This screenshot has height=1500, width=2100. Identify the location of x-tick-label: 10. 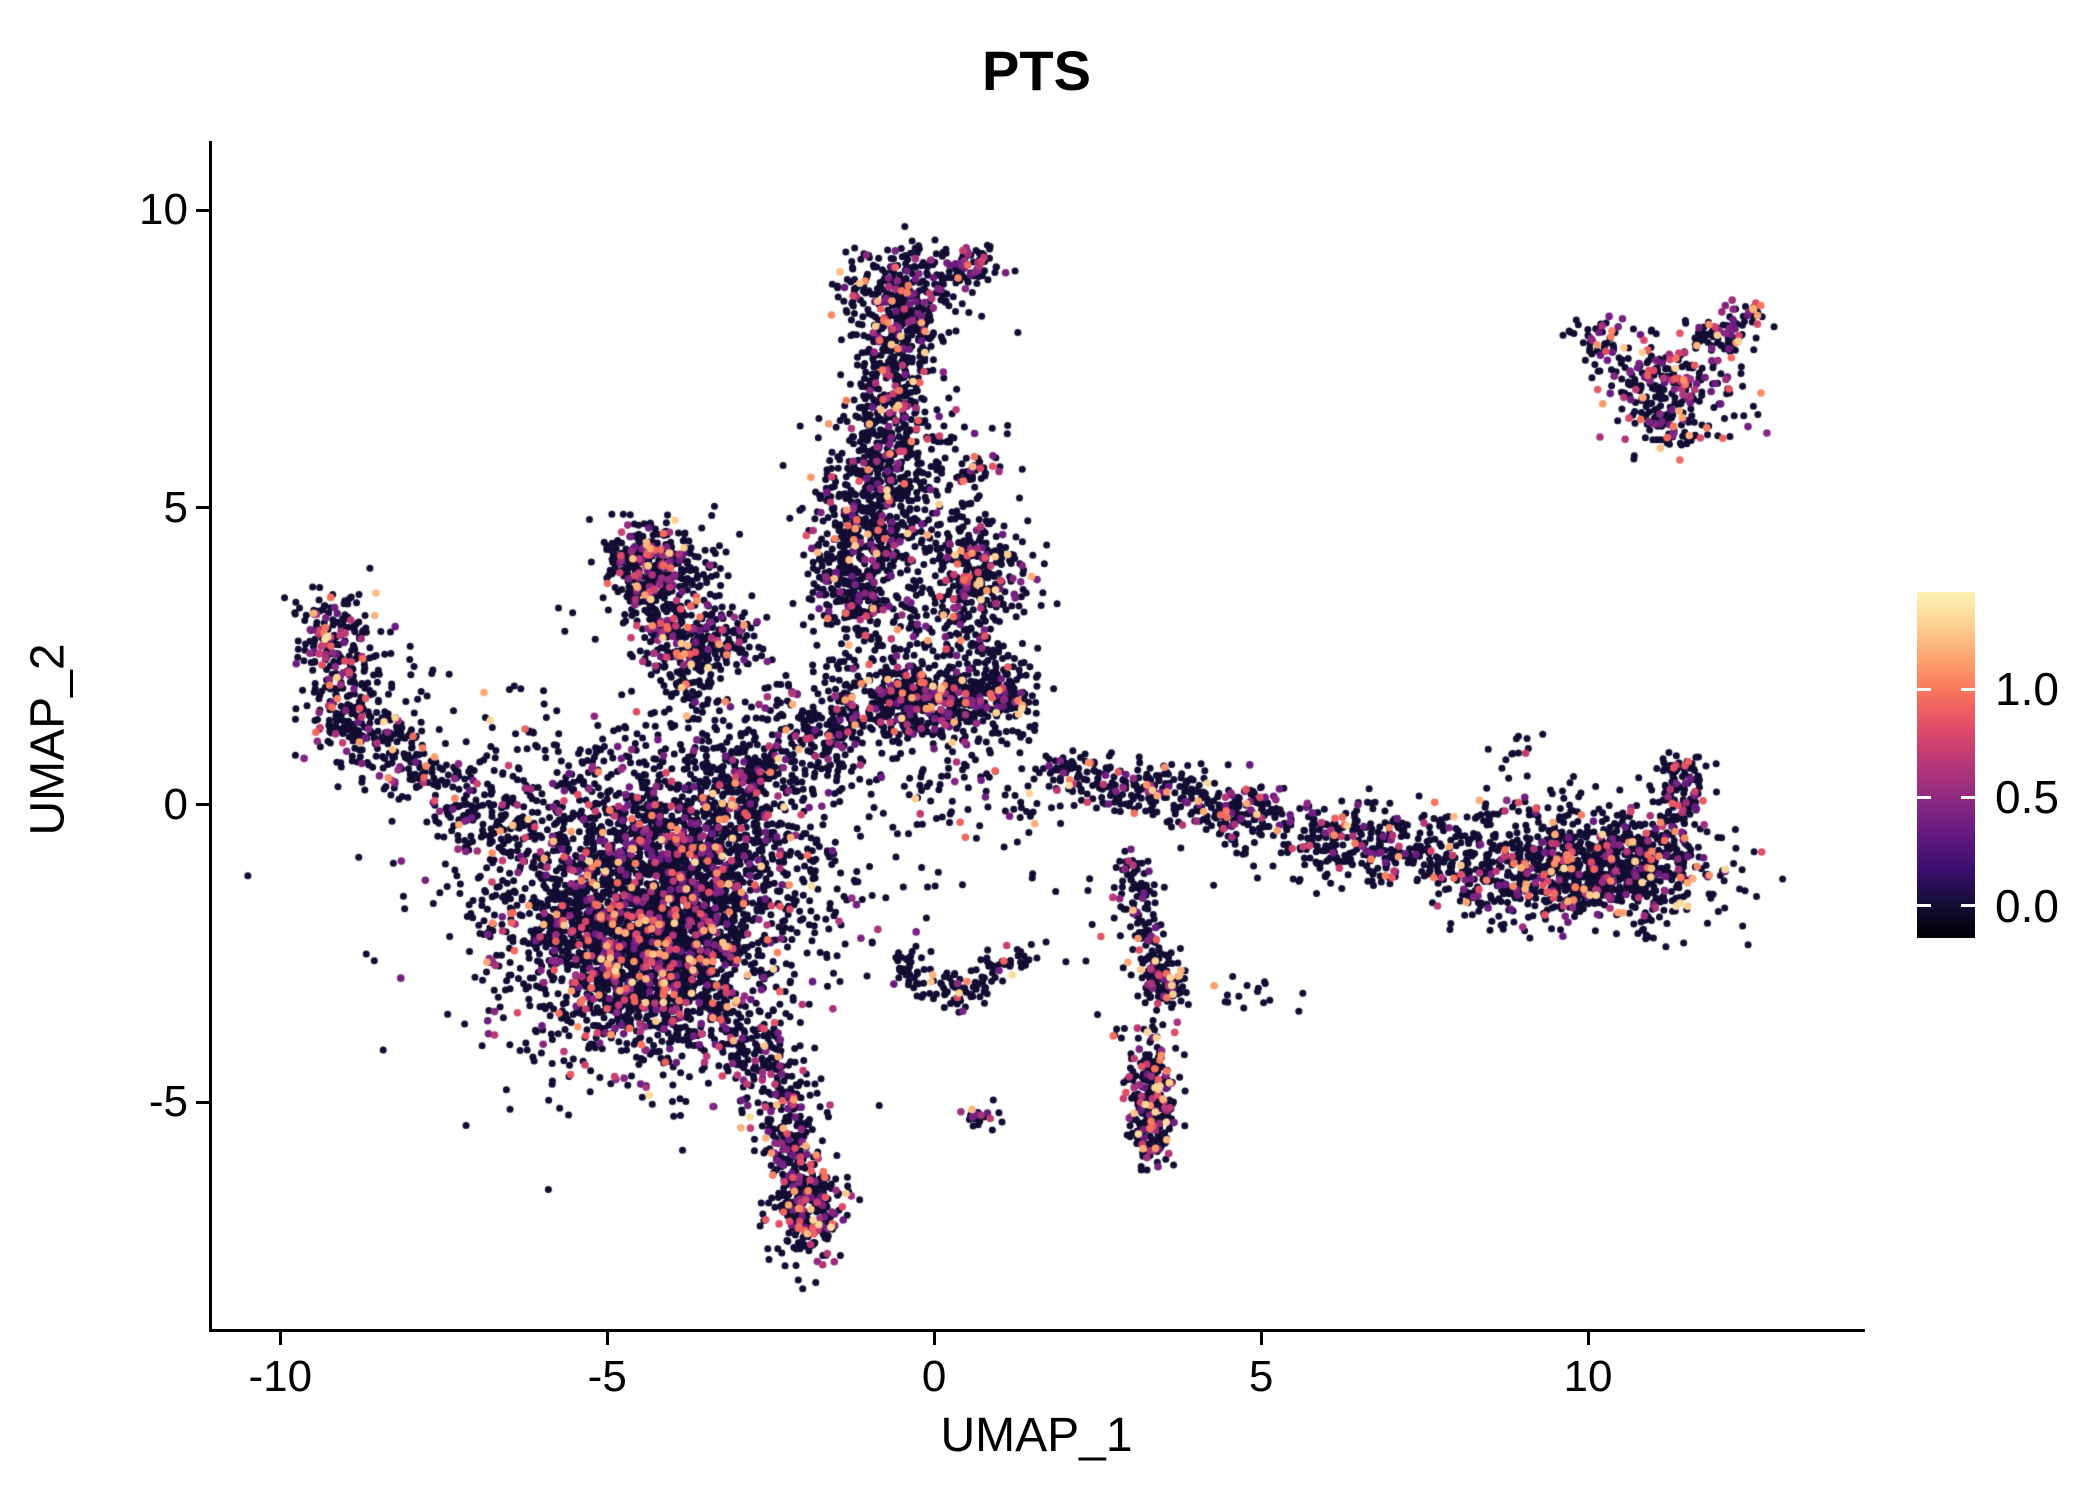
(1588, 1376).